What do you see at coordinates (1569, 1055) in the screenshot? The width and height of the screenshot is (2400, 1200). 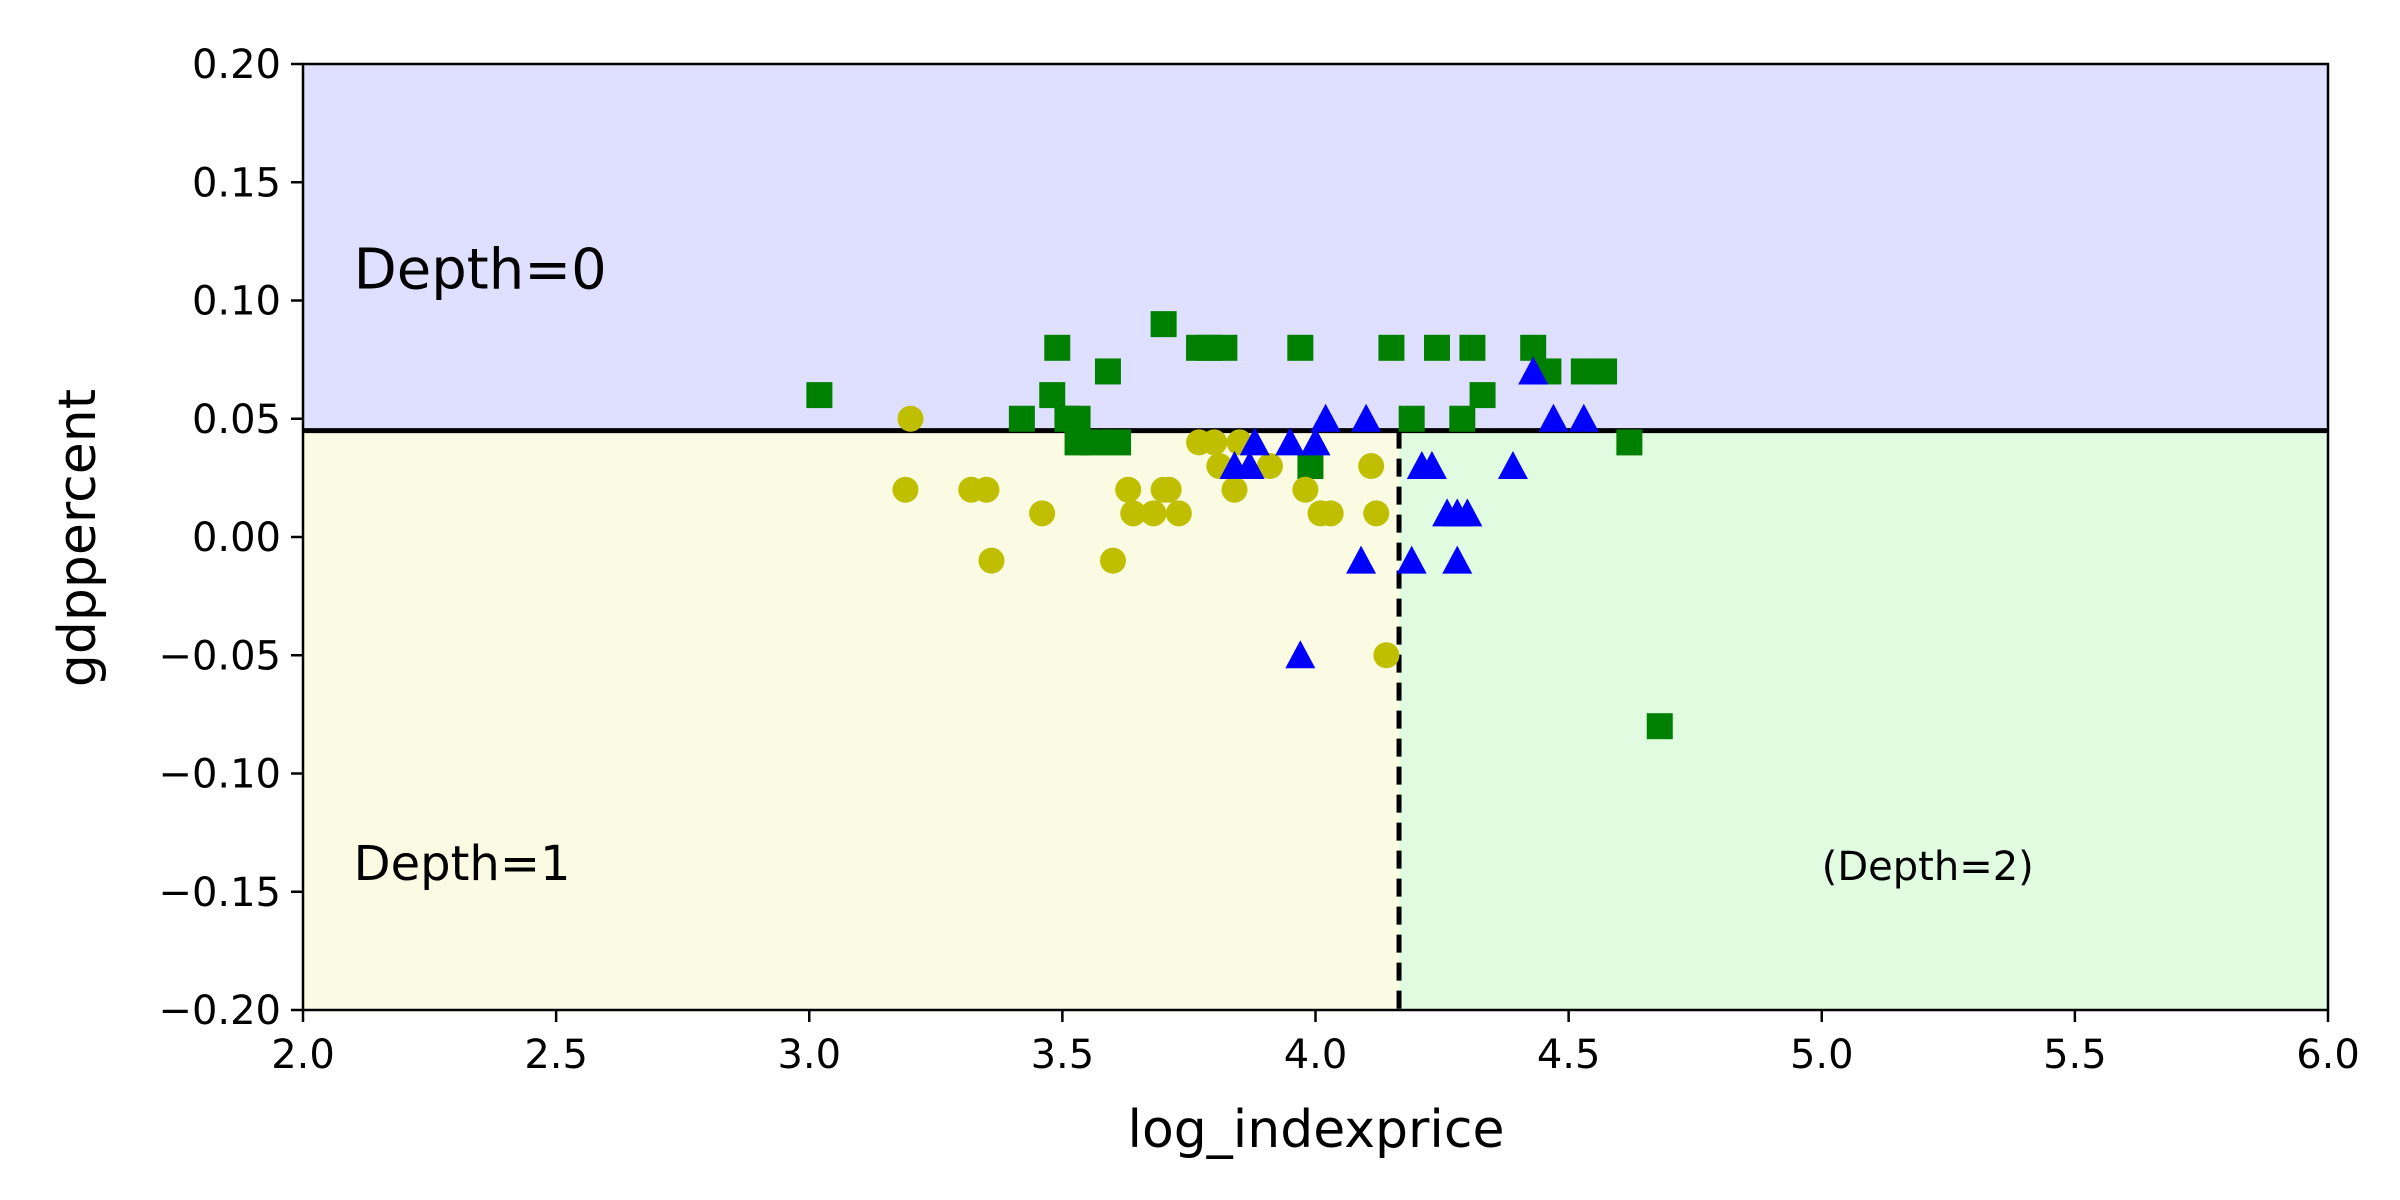 I see `x-tick-label: 4.5` at bounding box center [1569, 1055].